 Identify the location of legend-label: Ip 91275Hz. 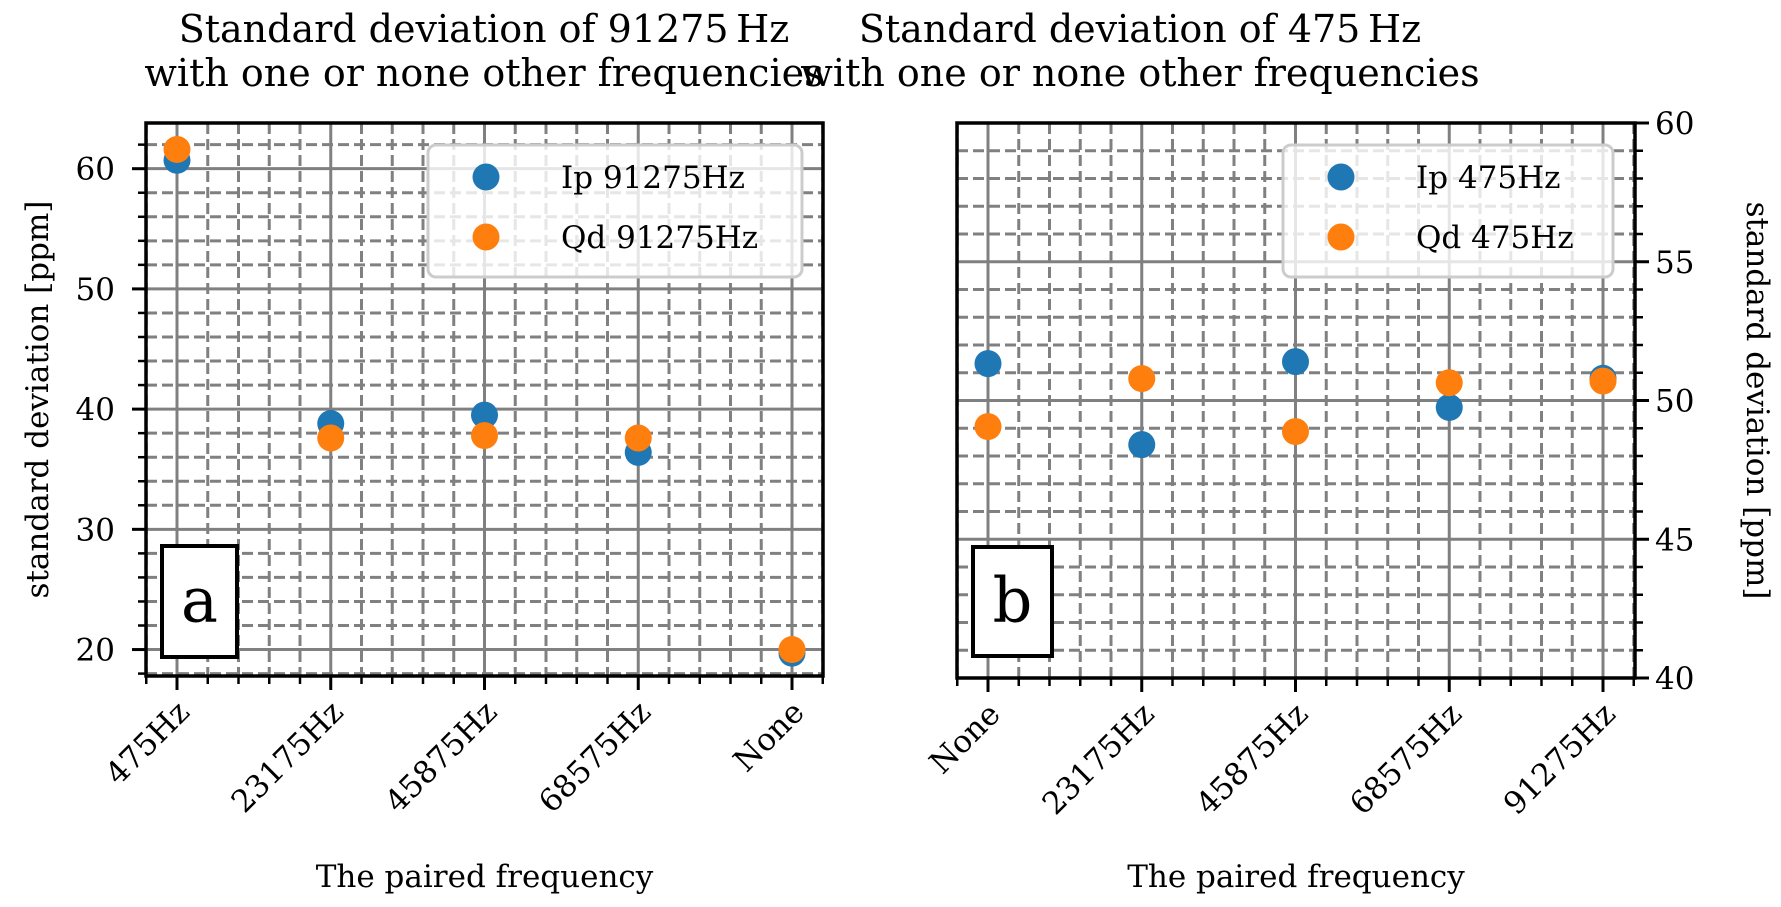
(653, 178).